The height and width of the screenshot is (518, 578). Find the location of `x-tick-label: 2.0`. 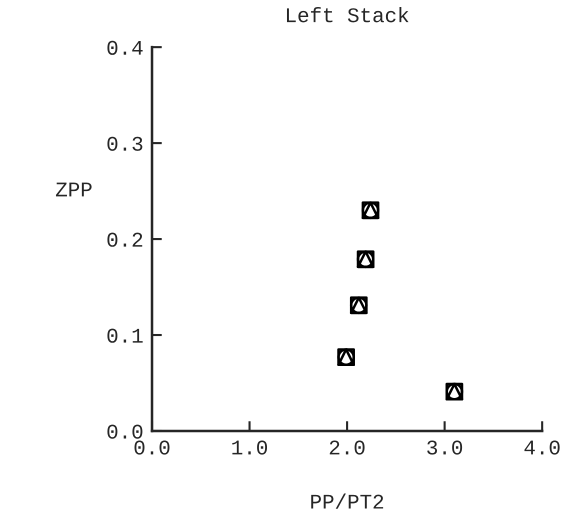

x-tick-label: 2.0 is located at coordinates (347, 447).